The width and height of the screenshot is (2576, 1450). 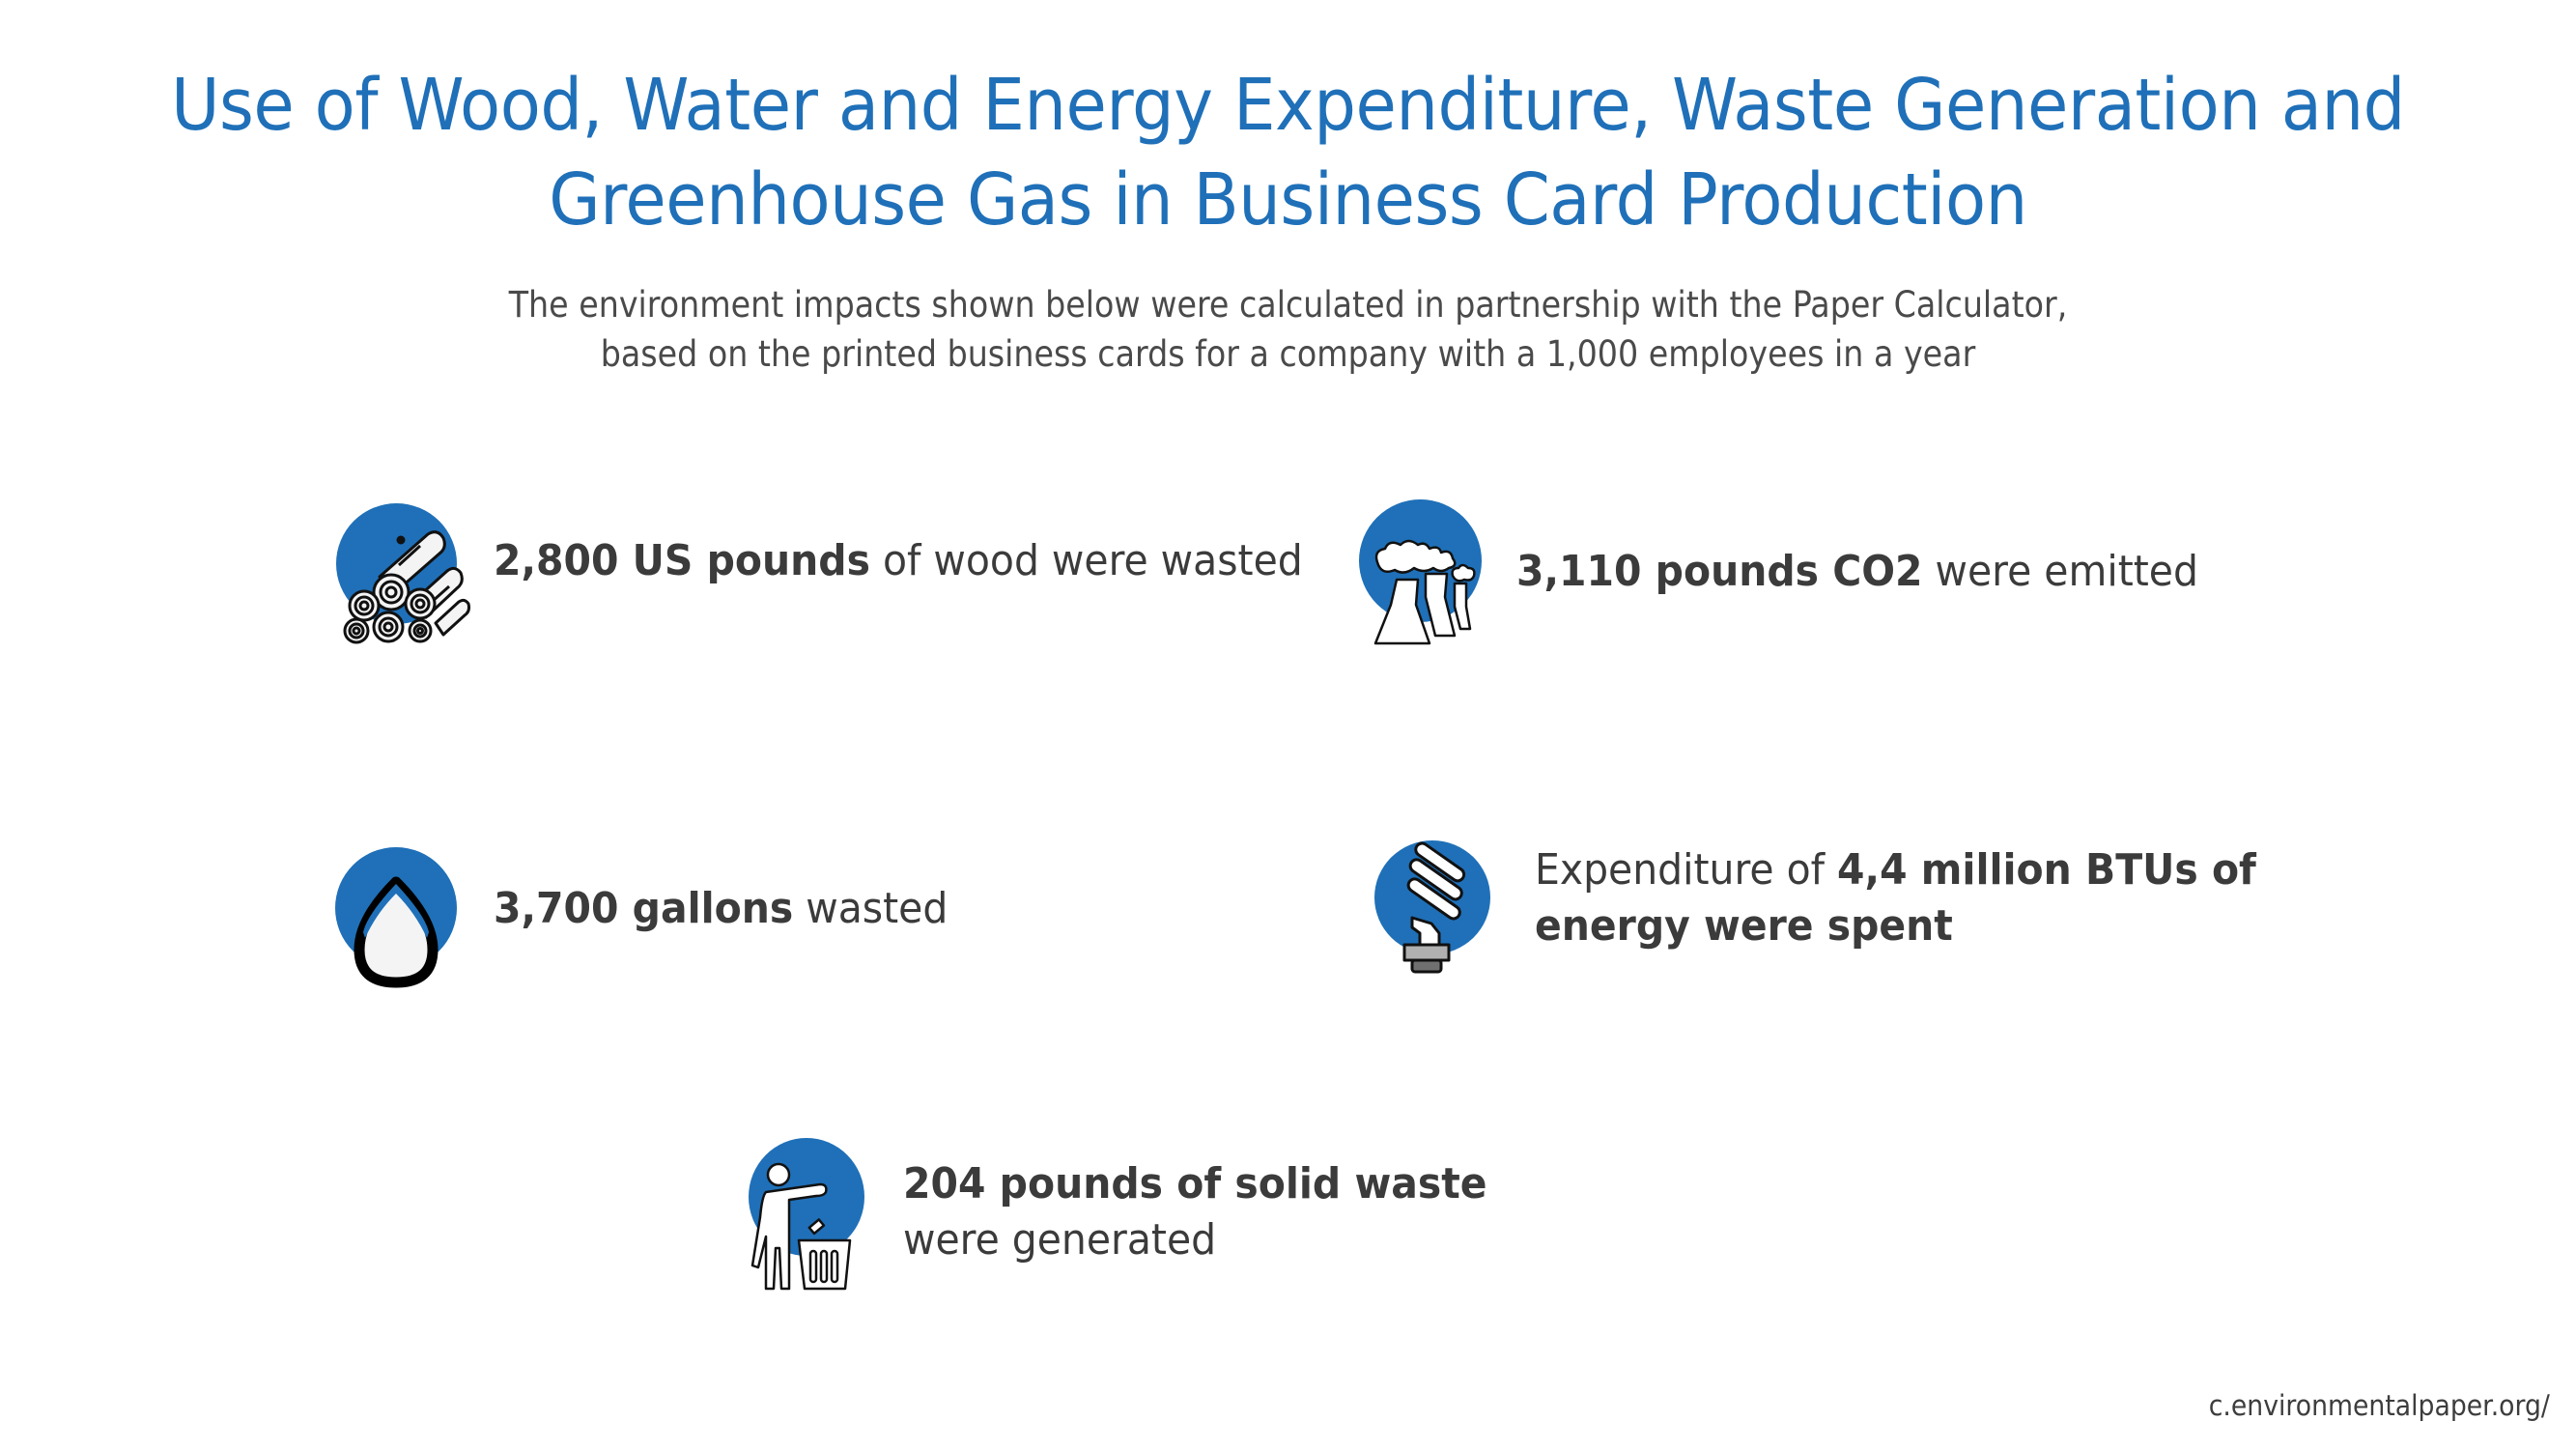 I want to click on waste-stat-text: 204 pounds of solid waste were generated, so click(x=1195, y=1212).